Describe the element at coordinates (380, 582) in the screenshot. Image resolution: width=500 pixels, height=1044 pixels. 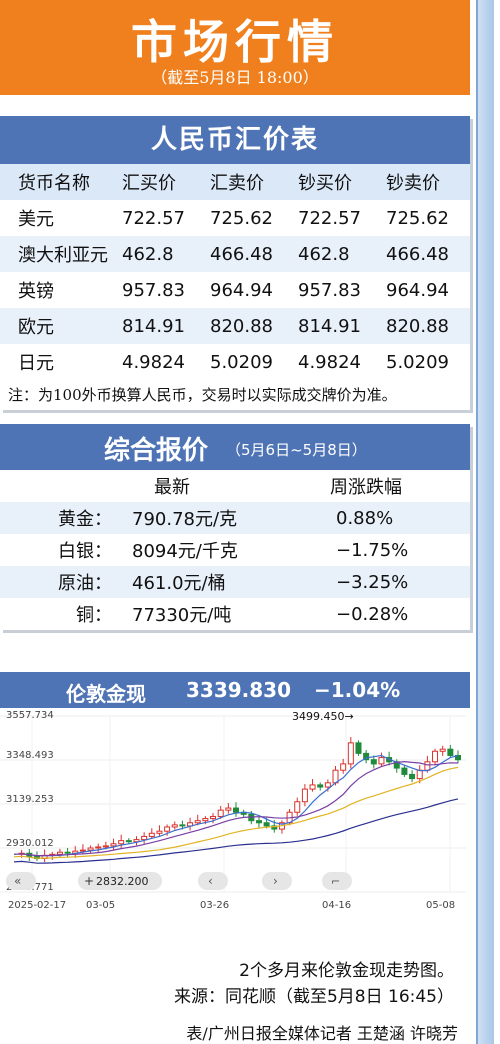
I see `commodity-change: −3.25%` at that location.